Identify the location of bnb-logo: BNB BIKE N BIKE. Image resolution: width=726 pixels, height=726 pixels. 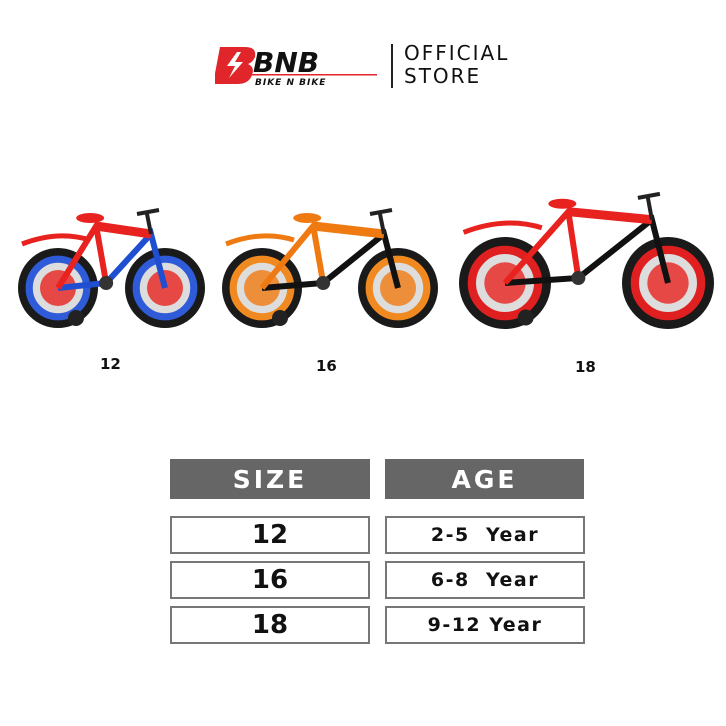
(296, 66).